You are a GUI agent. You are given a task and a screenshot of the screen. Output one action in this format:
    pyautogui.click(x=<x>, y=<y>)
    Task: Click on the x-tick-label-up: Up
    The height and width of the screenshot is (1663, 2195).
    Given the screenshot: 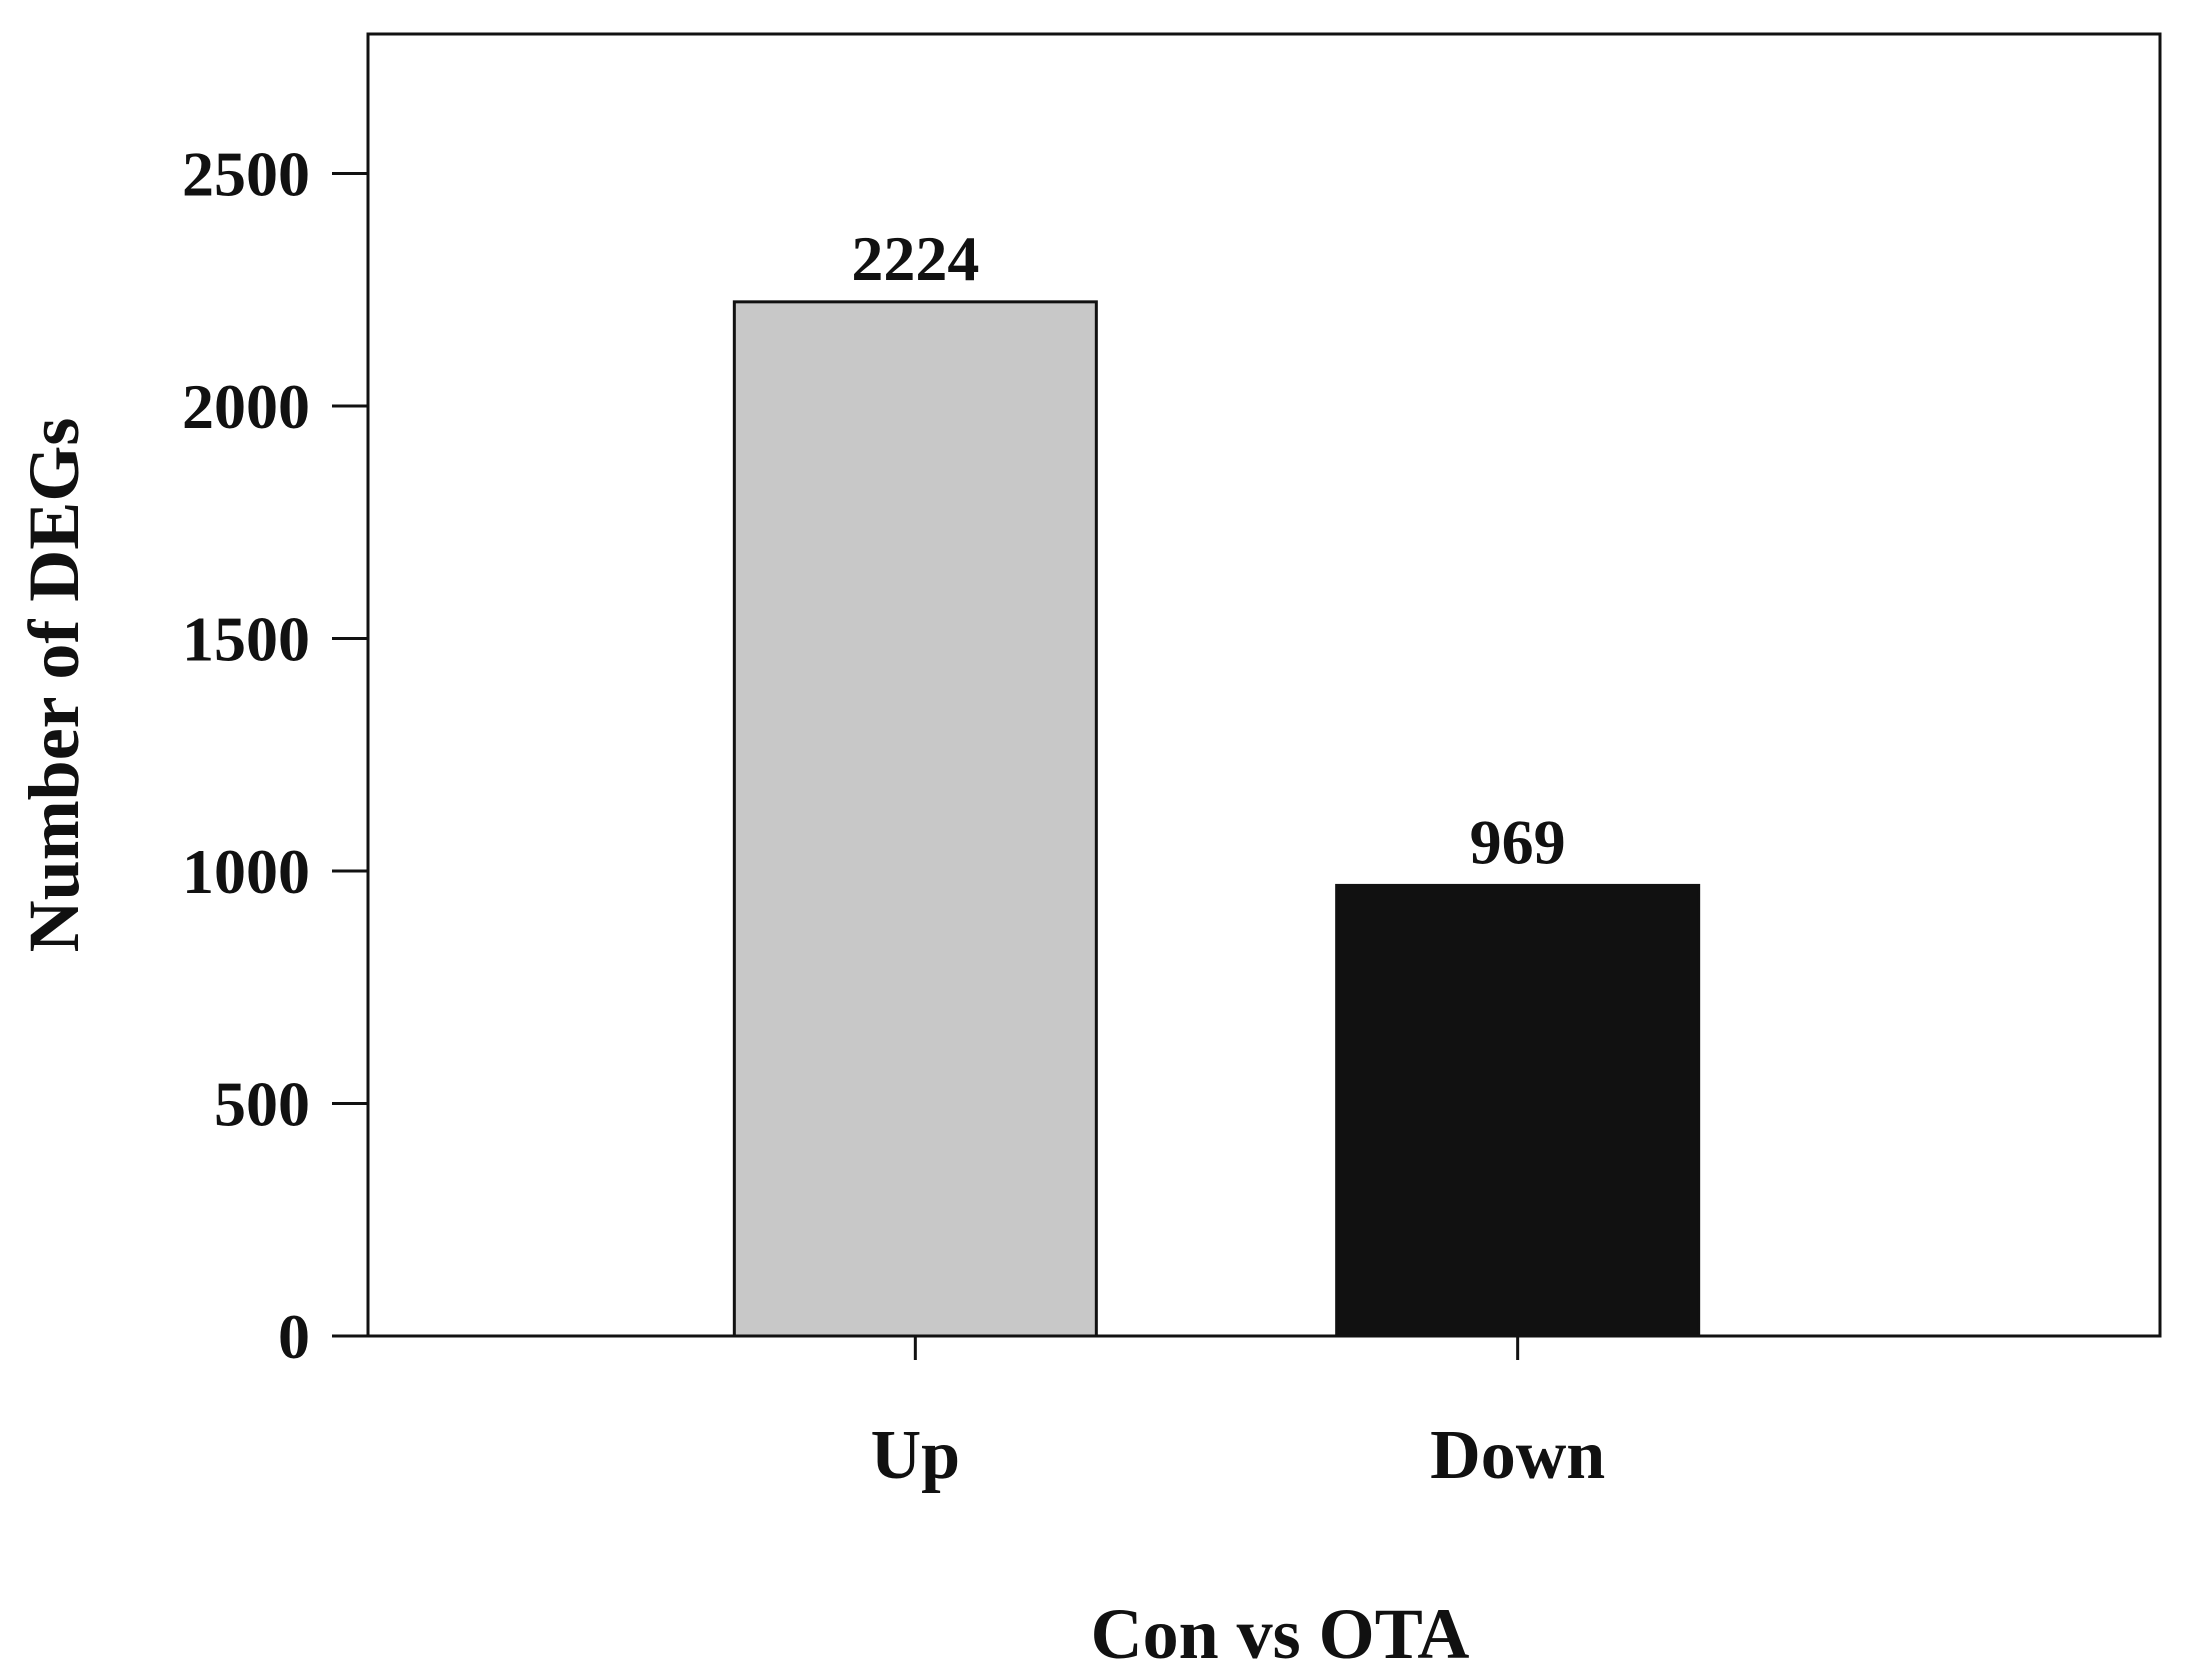 What is the action you would take?
    pyautogui.click(x=915, y=1455)
    